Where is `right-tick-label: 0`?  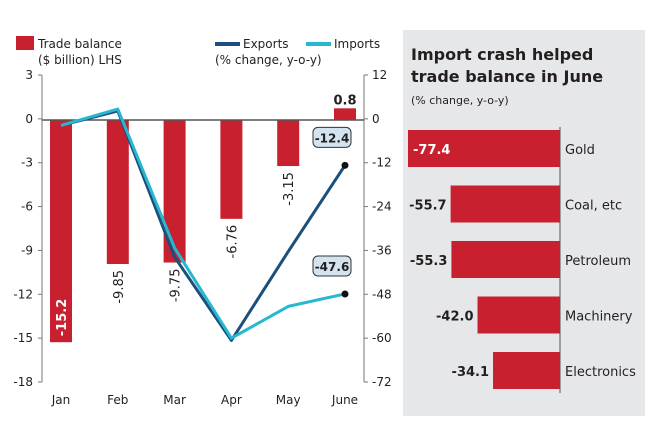 right-tick-label: 0 is located at coordinates (376, 119).